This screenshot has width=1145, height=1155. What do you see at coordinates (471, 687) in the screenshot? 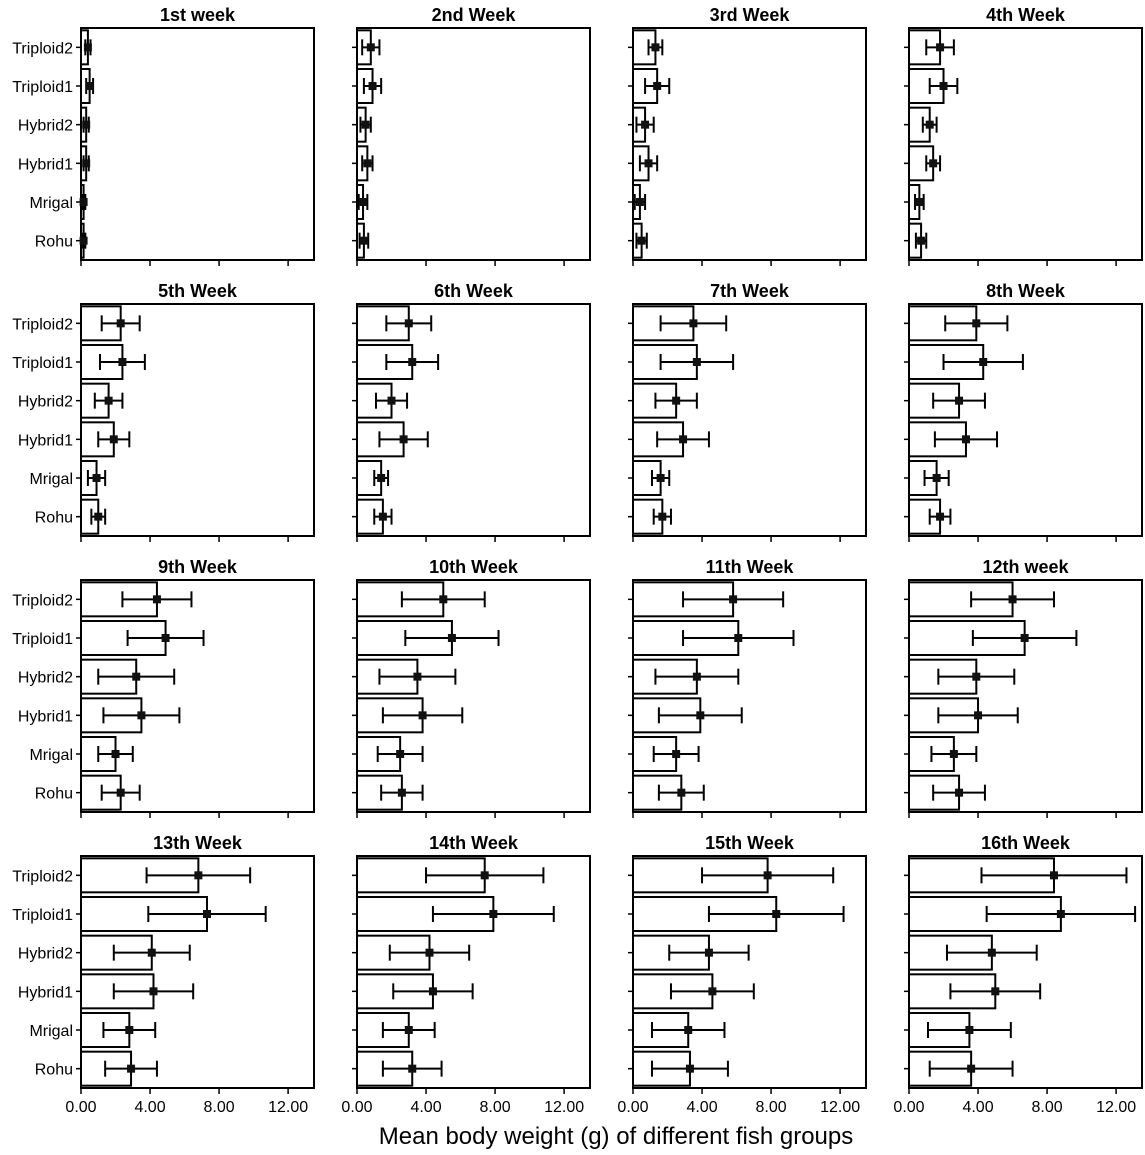
I see `panel-10: 10th Week` at bounding box center [471, 687].